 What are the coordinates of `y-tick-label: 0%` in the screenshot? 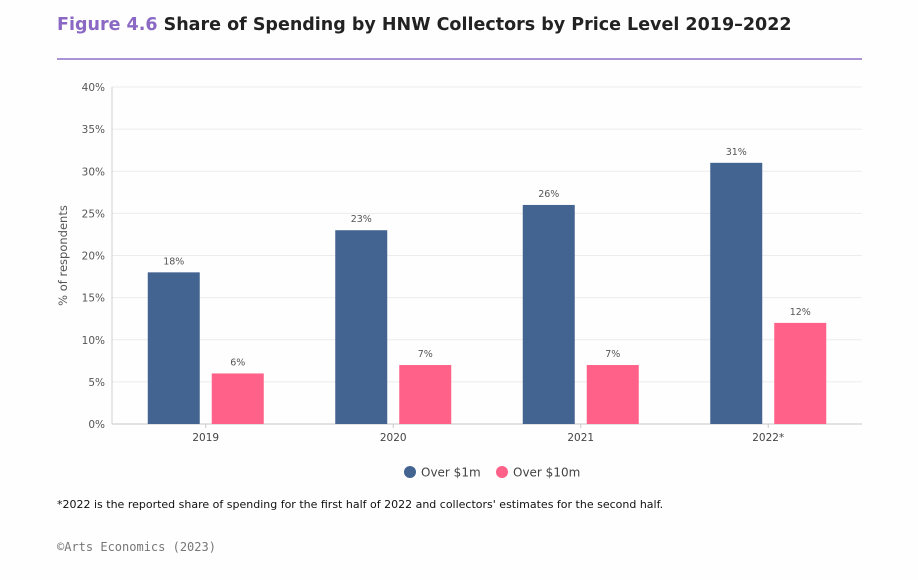 It's located at (96, 425).